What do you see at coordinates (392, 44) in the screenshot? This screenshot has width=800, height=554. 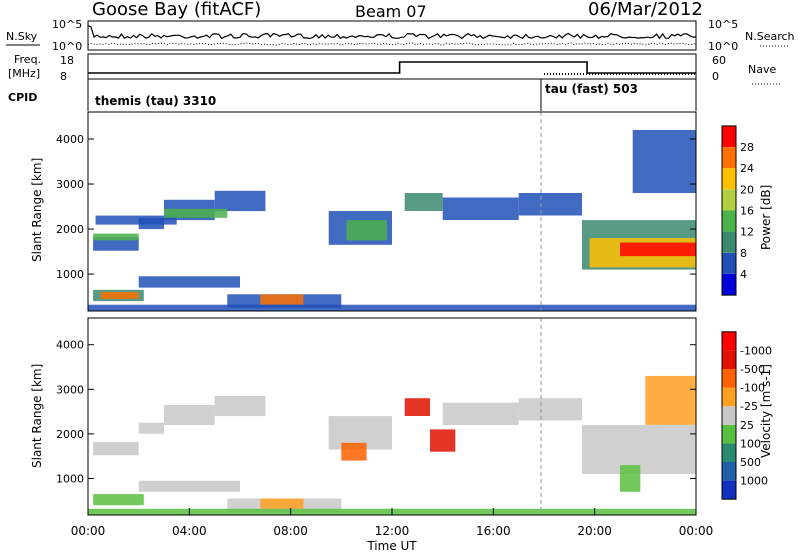 I see `nsearch-trace` at bounding box center [392, 44].